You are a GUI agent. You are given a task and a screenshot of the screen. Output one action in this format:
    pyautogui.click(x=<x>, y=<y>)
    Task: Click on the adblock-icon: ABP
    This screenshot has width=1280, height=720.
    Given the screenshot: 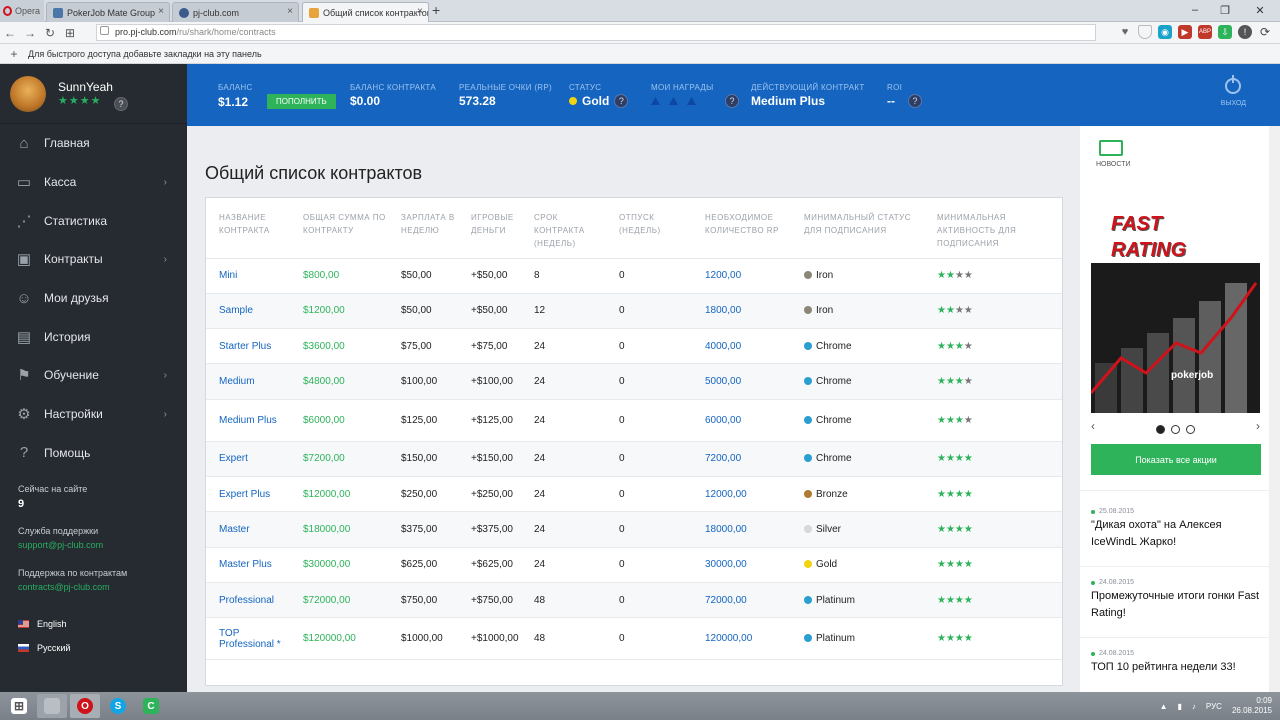 What is the action you would take?
    pyautogui.click(x=1205, y=32)
    